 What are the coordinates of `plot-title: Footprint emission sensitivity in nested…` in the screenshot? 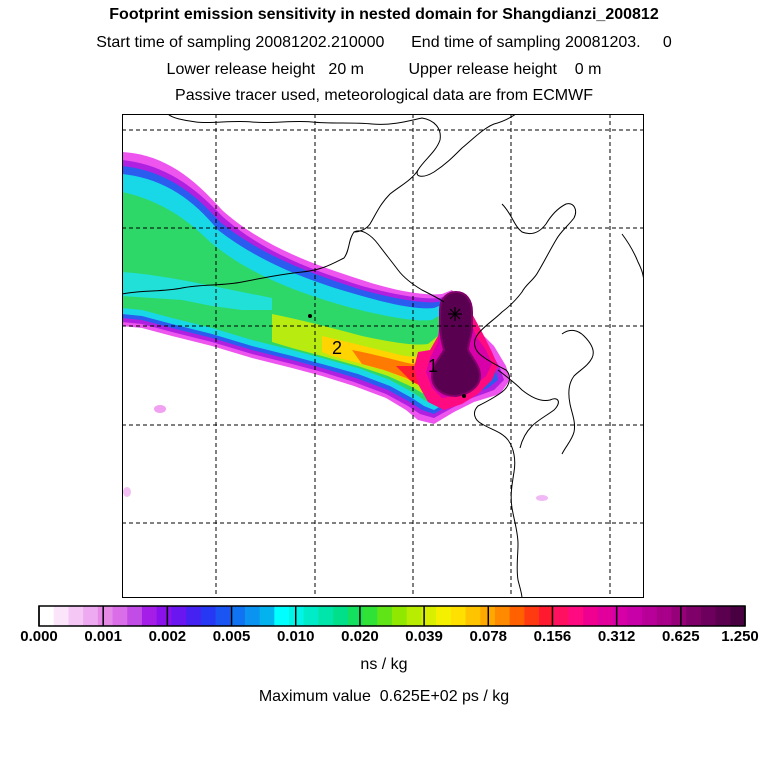 It's located at (384, 14).